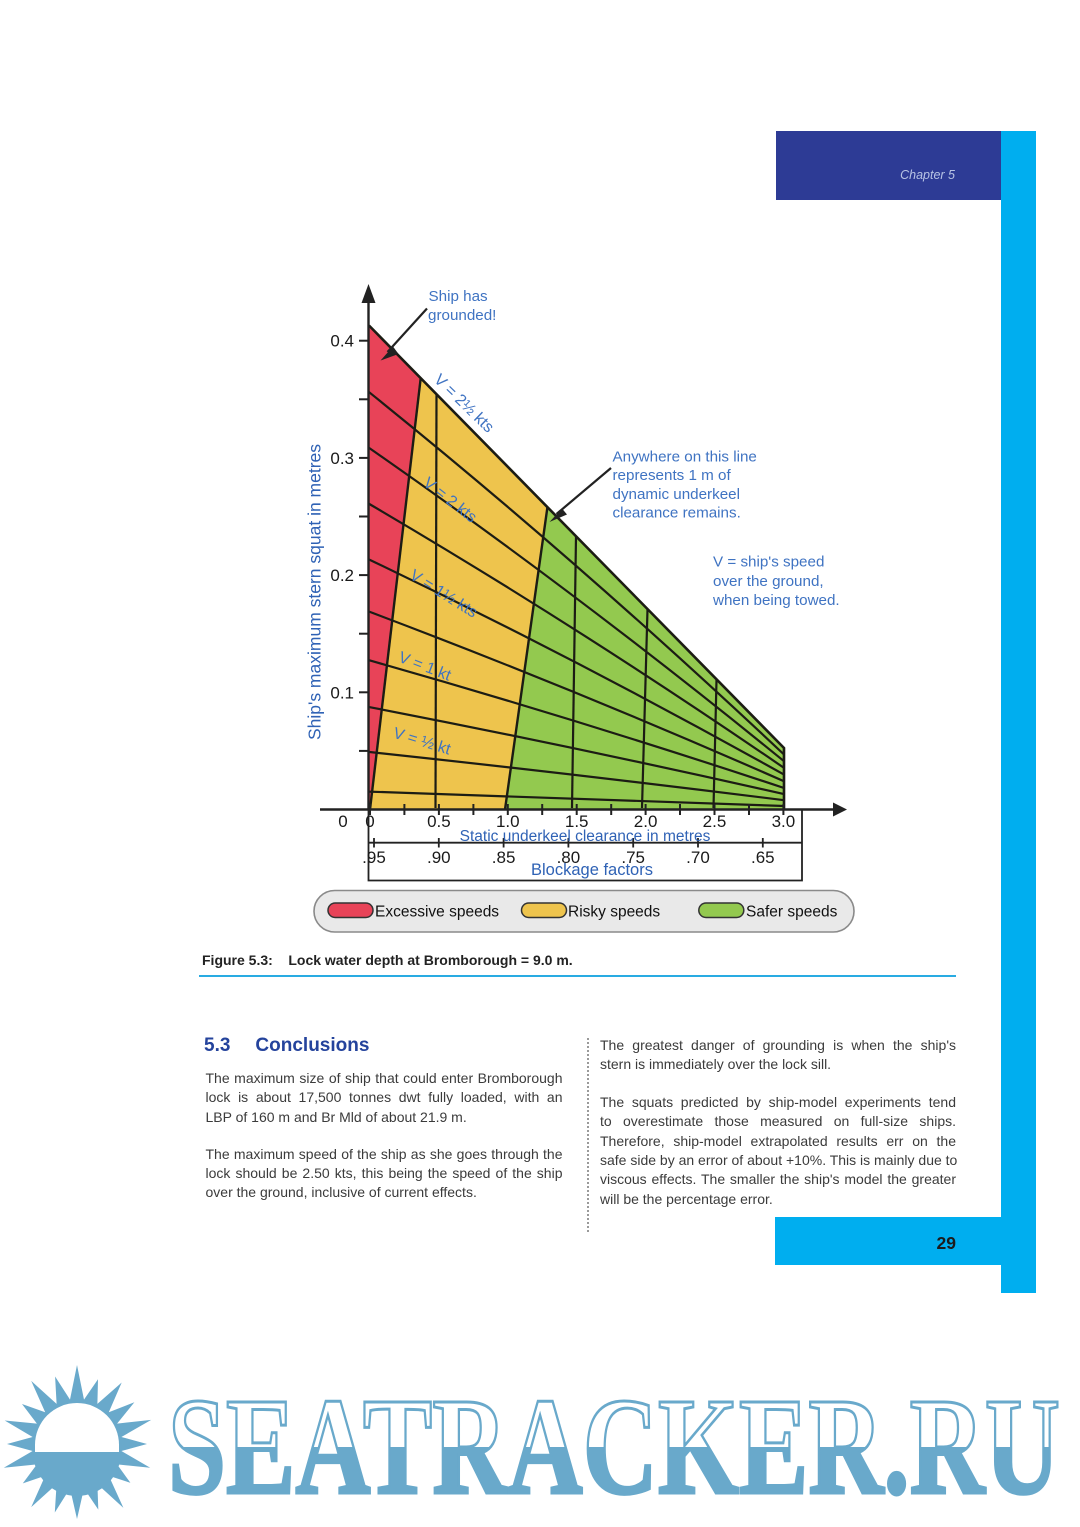 This screenshot has width=1080, height=1527. I want to click on svg-text: Safer speeds, so click(792, 912).